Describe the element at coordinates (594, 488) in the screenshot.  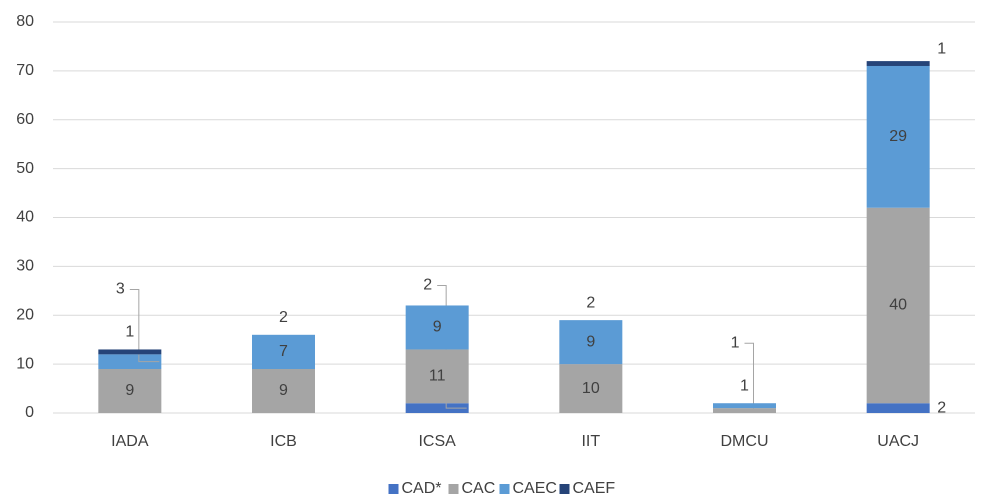
I see `legend-label: CAEF` at that location.